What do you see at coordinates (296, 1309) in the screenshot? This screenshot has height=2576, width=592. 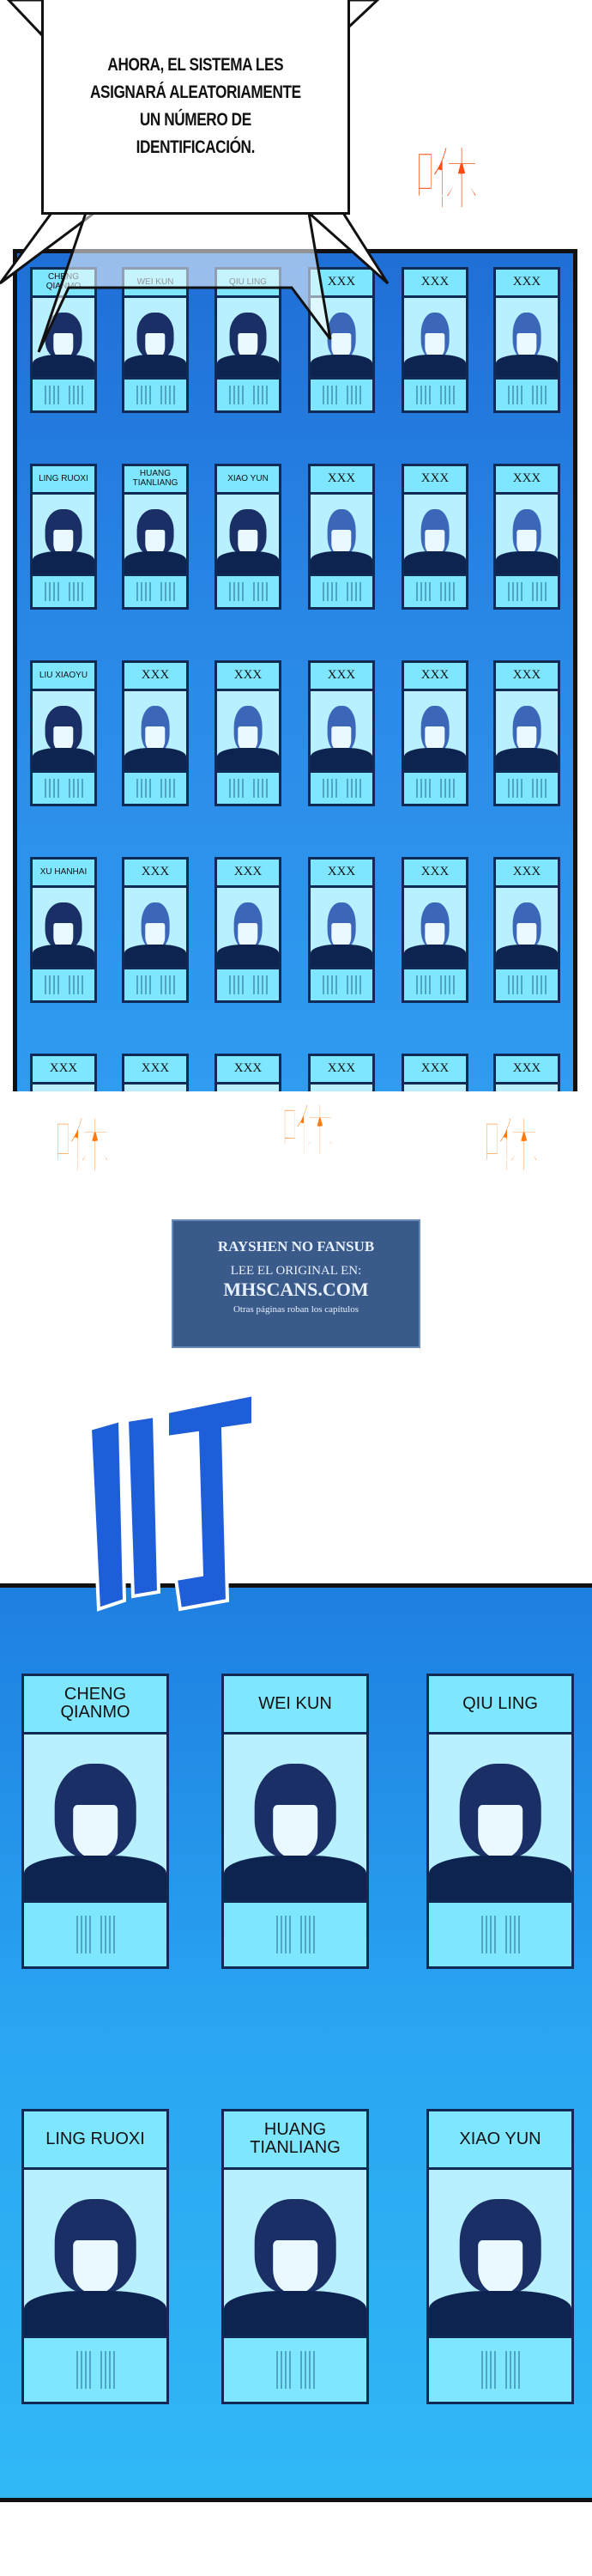 I see `watermark-line: Otras páginas roban los capítulos` at bounding box center [296, 1309].